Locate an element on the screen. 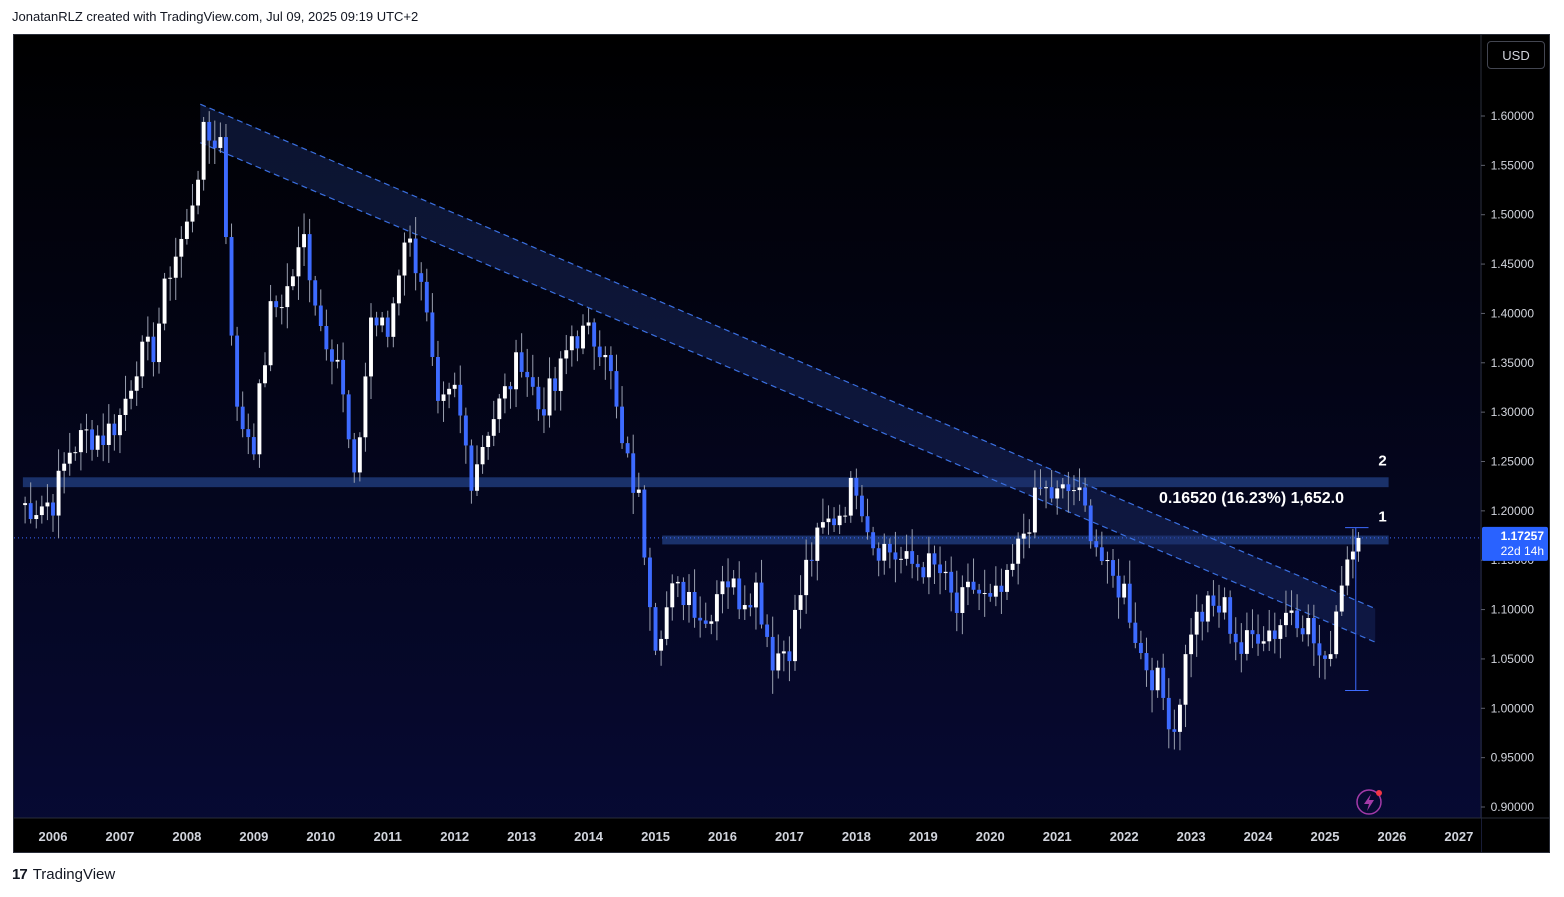  x-tick-label: 2026 is located at coordinates (1391, 836).